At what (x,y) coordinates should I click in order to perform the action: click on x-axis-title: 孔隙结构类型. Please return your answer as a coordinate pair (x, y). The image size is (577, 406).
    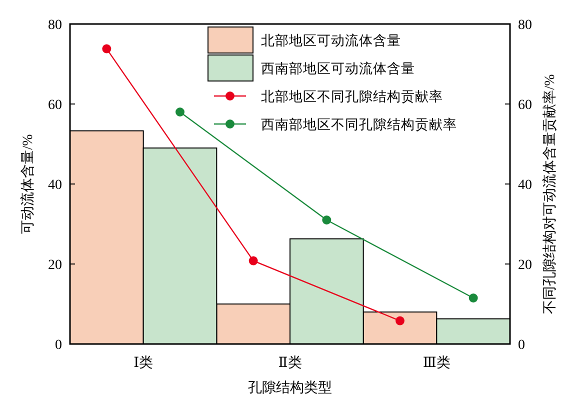
    Looking at the image, I should click on (290, 388).